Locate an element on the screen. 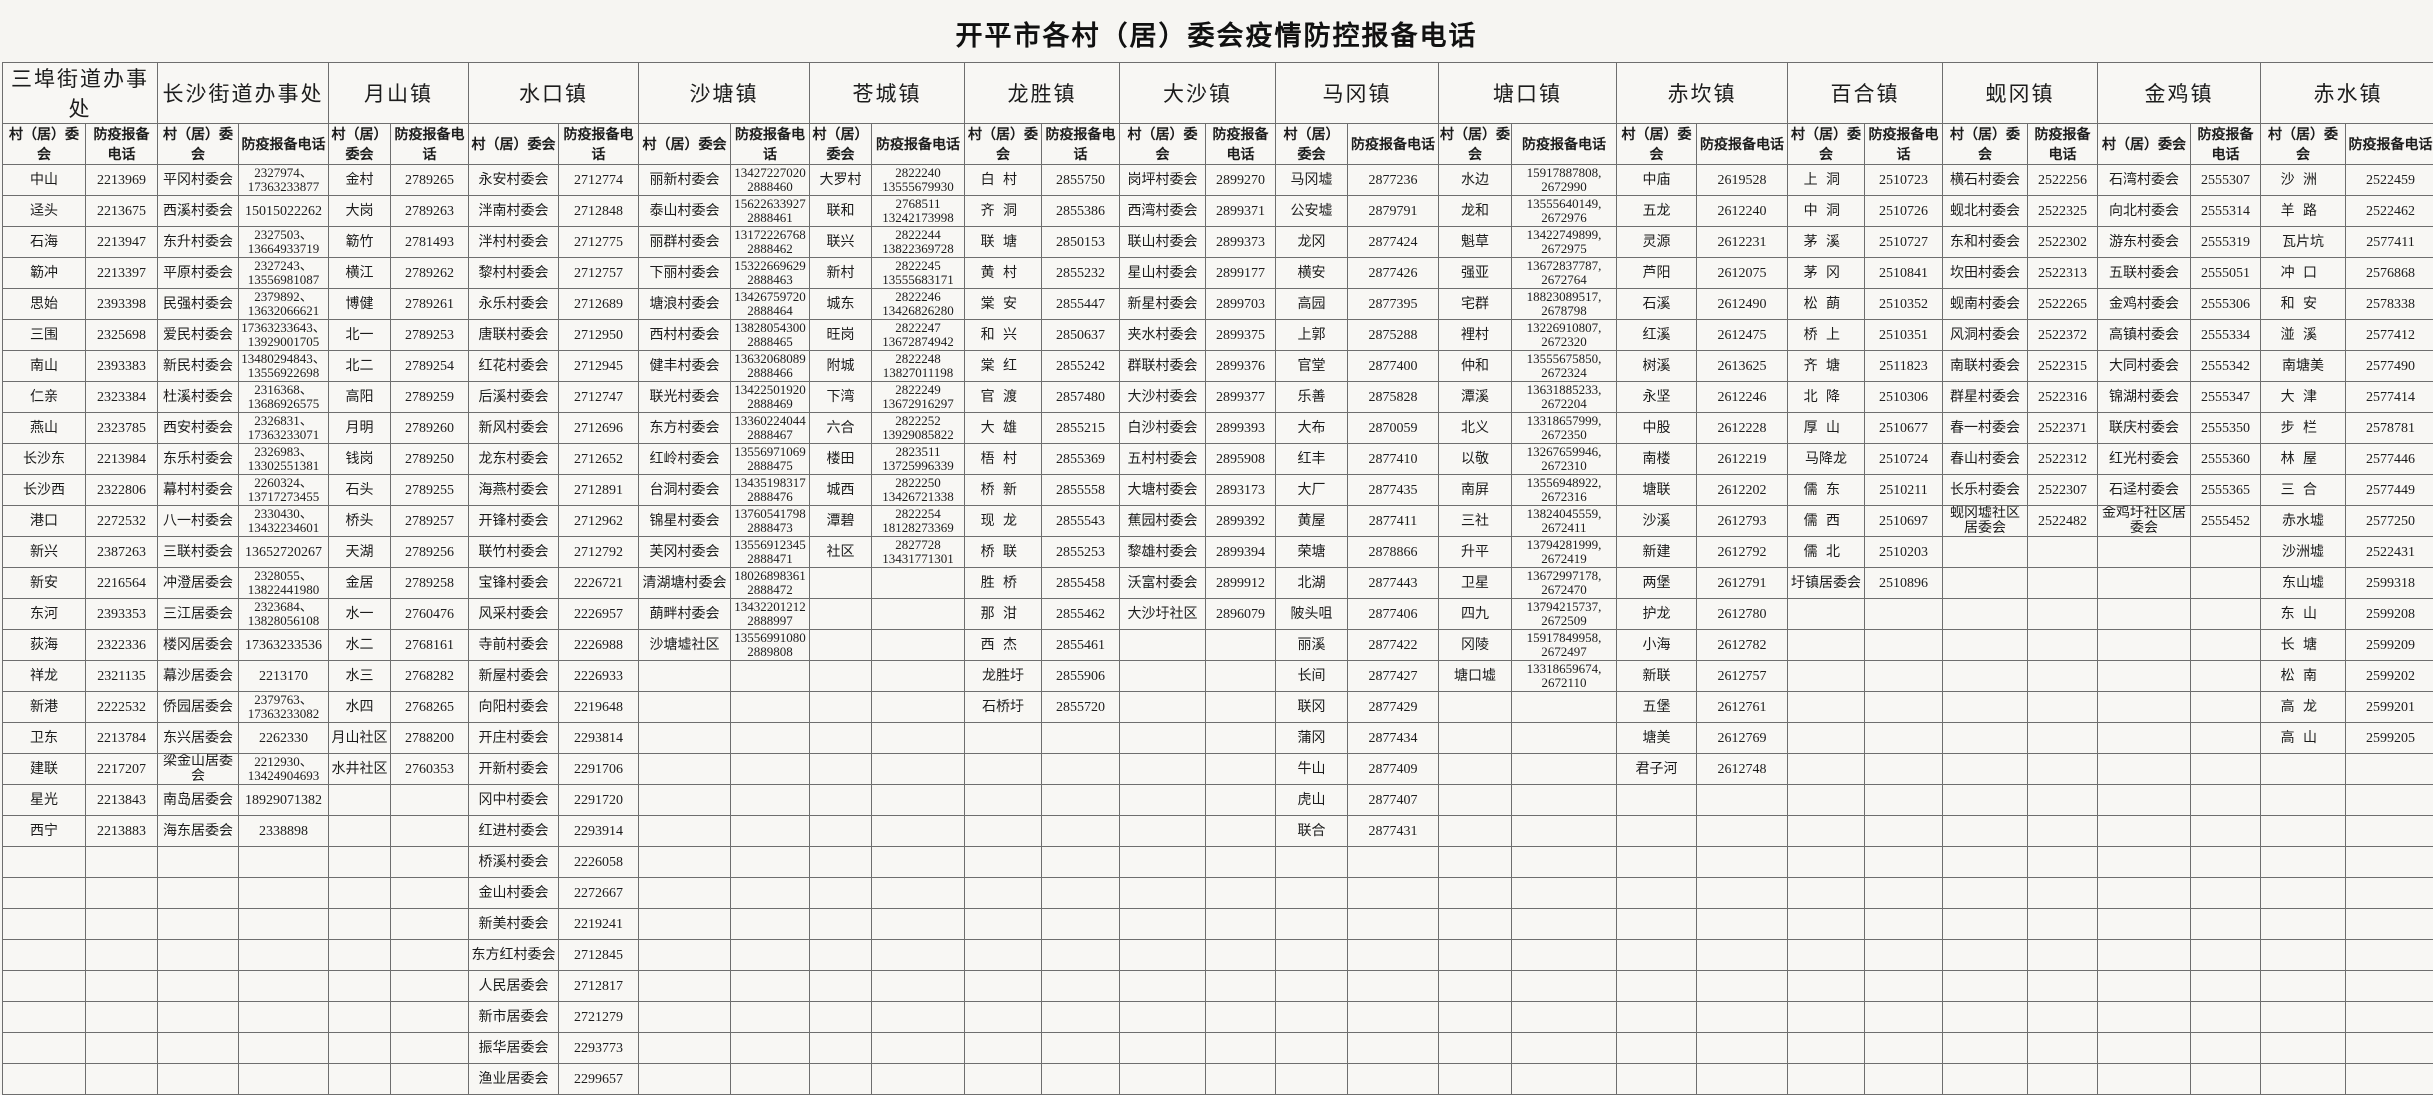  phone-cell: 2299657 is located at coordinates (599, 1079).